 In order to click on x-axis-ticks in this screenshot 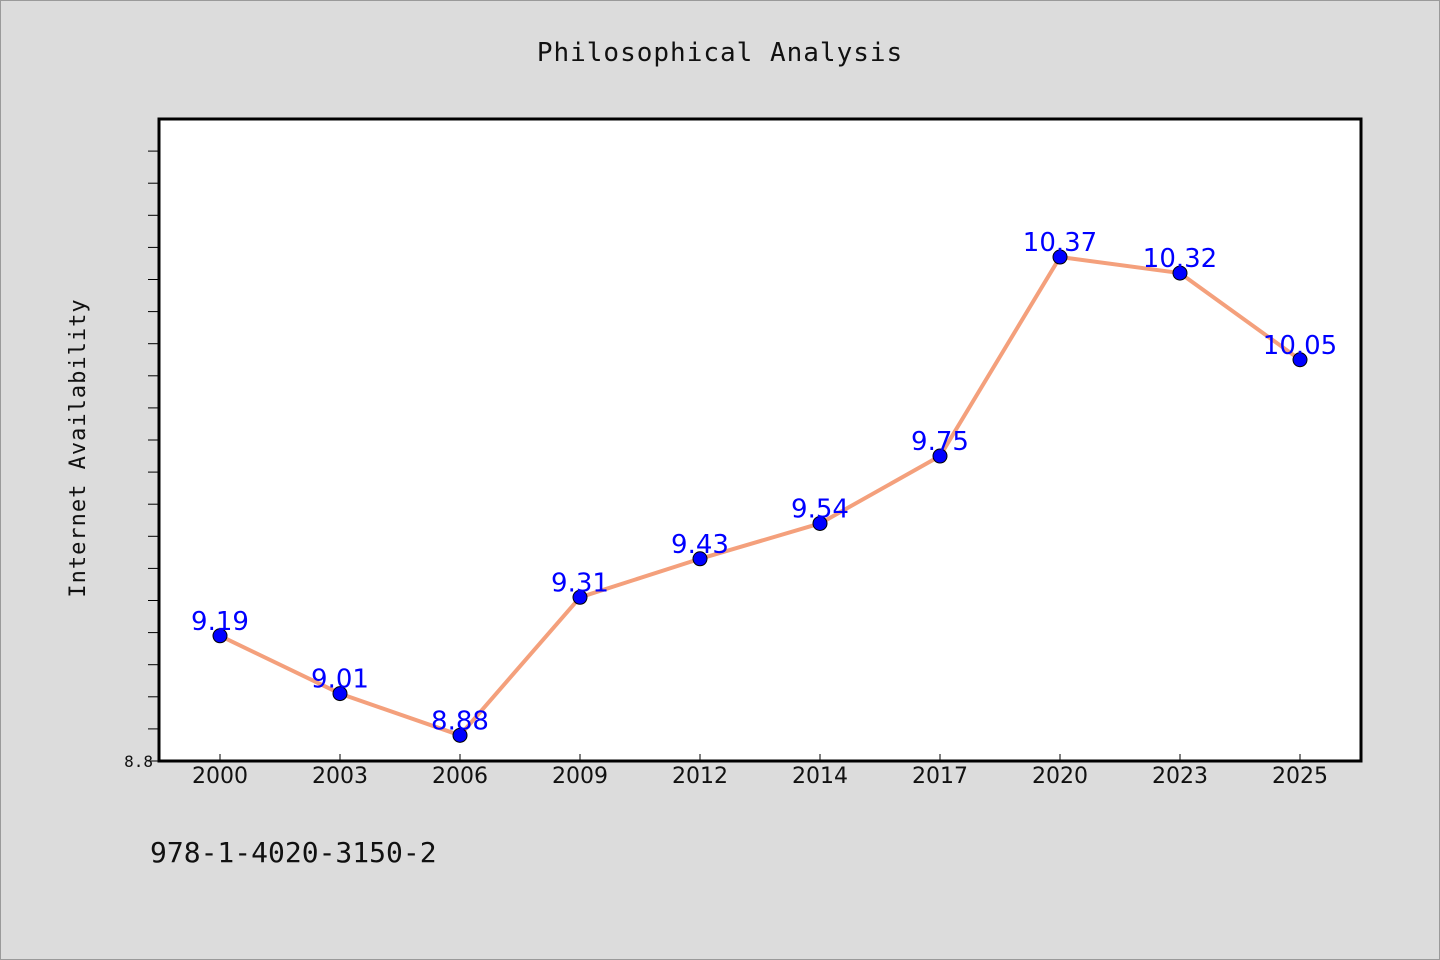, I will do `click(760, 757)`.